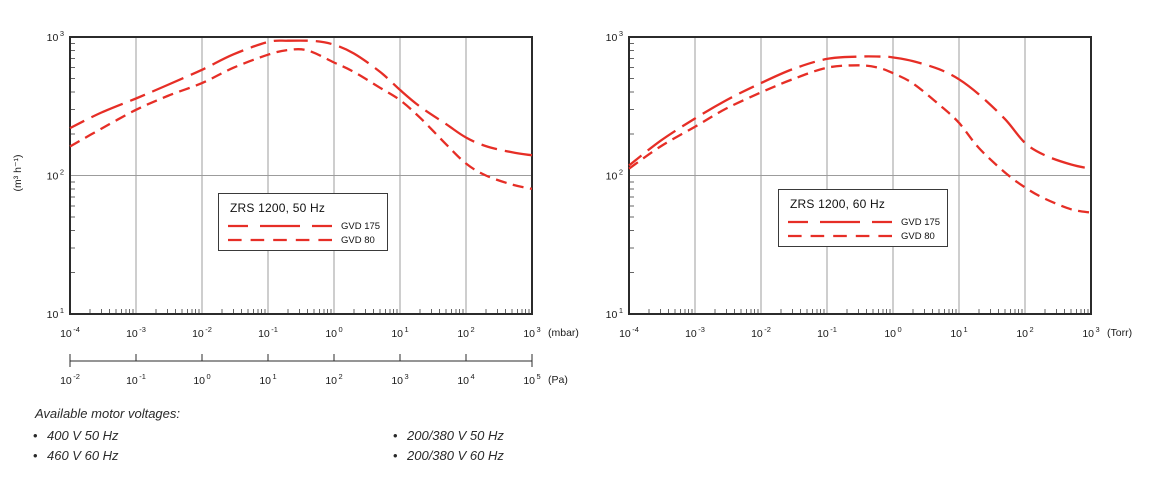 This screenshot has width=1160, height=480. Describe the element at coordinates (531, 379) in the screenshot. I see `svg-text:105: 10 5` at that location.